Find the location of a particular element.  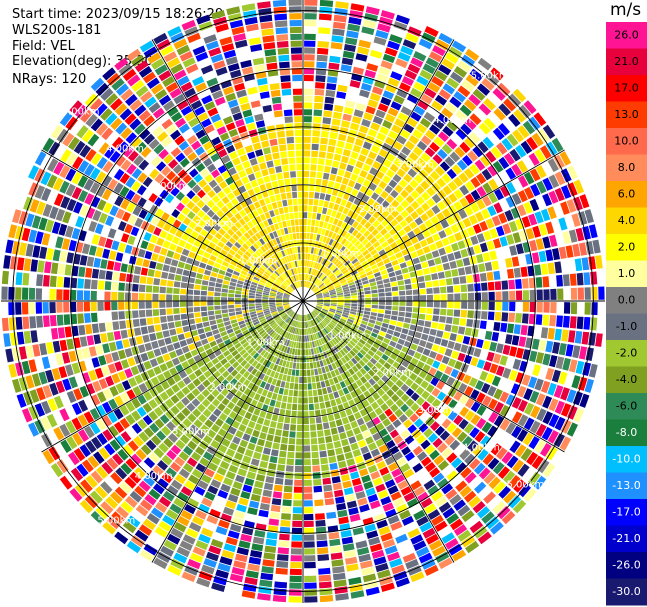

colorbar-tick-label: -30.0 is located at coordinates (626, 591).